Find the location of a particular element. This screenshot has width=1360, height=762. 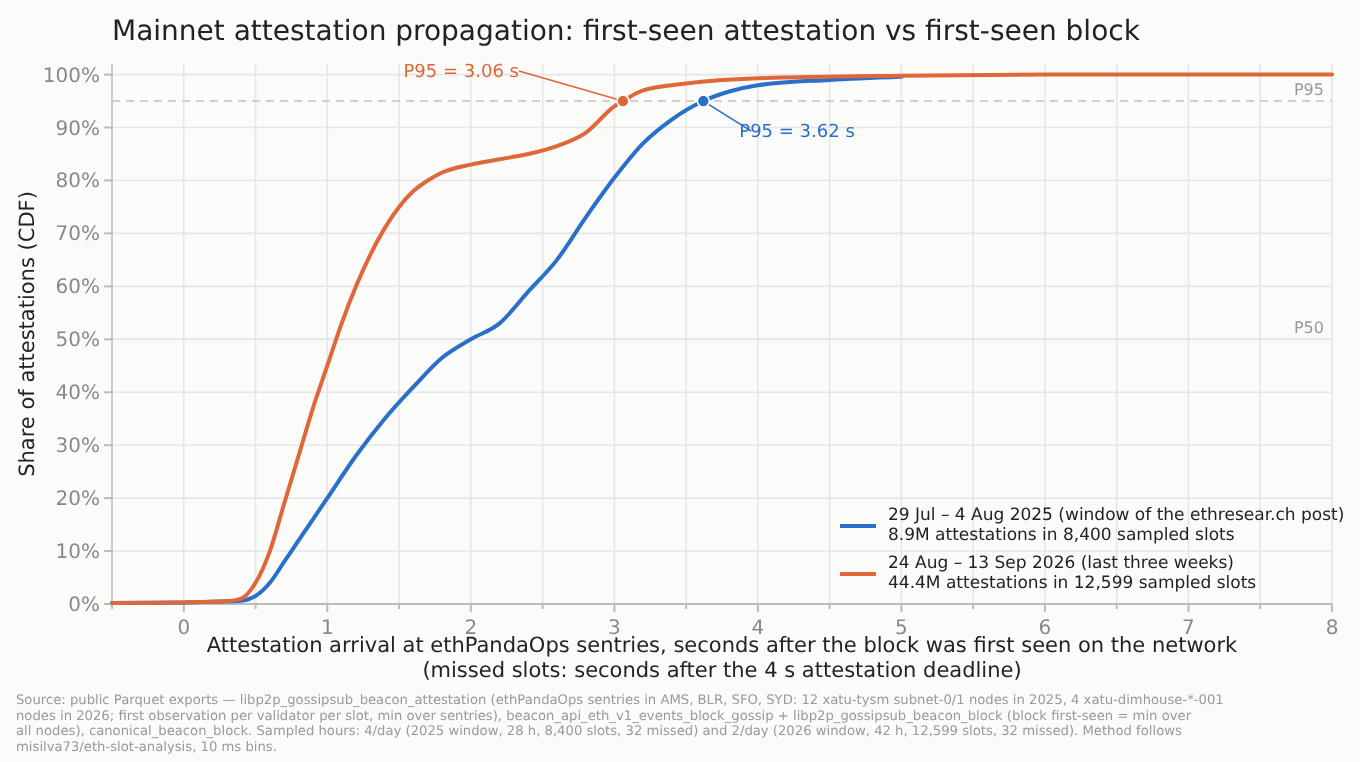

y-tick-label: 70% is located at coordinates (77, 235).